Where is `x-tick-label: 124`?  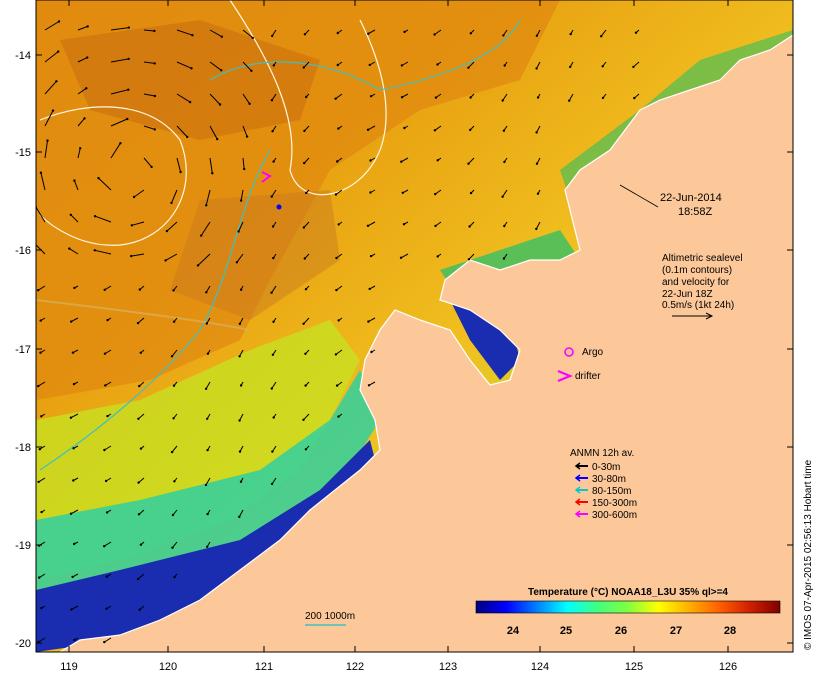 x-tick-label: 124 is located at coordinates (540, 667).